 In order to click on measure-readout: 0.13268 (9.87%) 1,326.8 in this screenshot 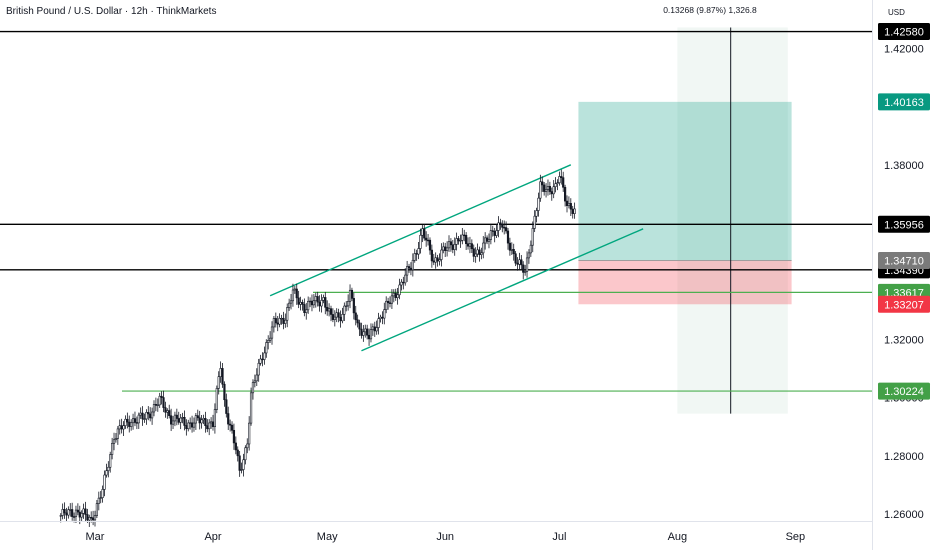, I will do `click(710, 10)`.